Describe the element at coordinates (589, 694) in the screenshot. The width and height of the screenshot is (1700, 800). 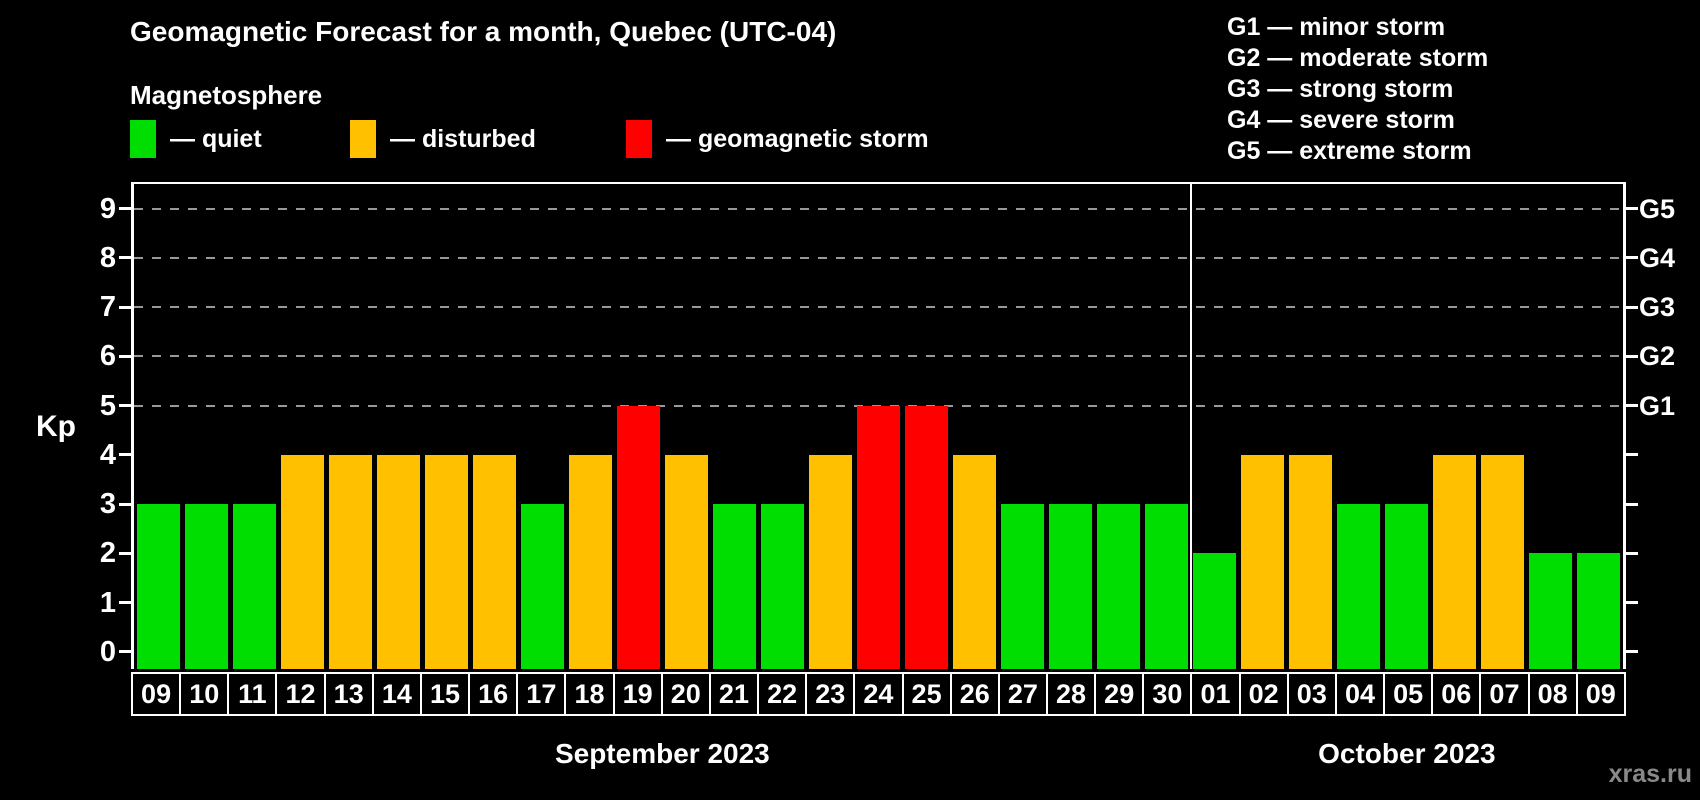
I see `day-label: 18` at that location.